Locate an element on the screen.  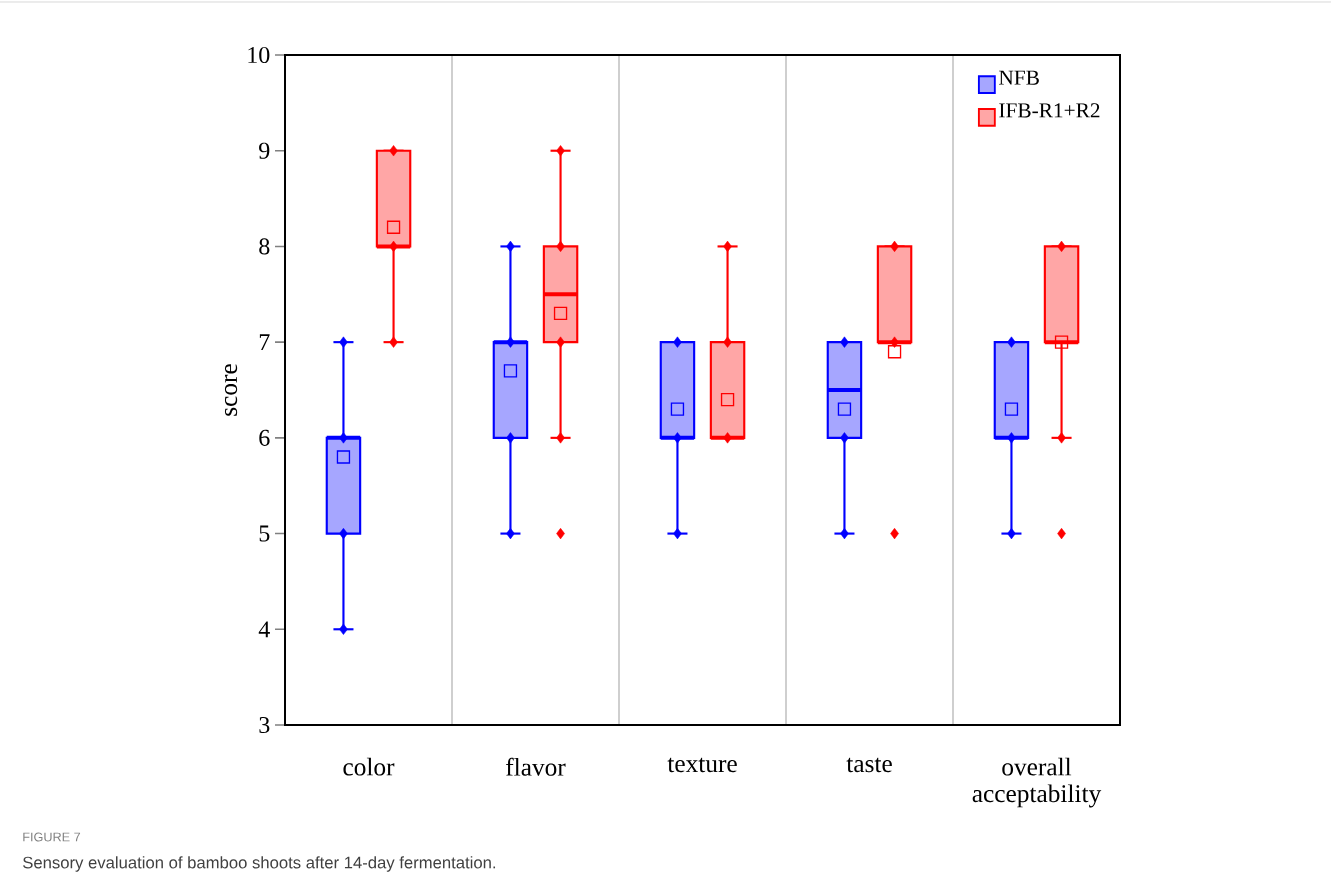
y-tick-label: 10 is located at coordinates (259, 55).